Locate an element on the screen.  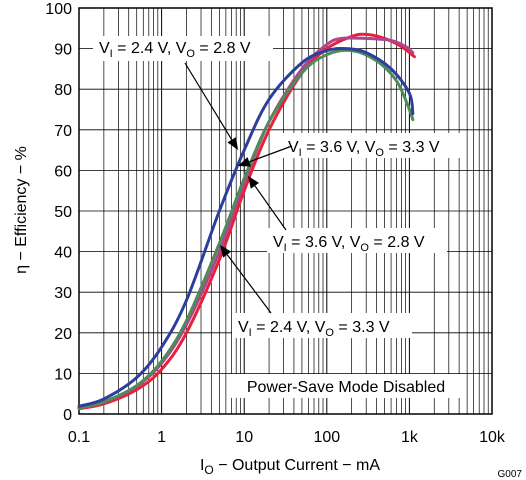
x-tick-label: 100 is located at coordinates (326, 437).